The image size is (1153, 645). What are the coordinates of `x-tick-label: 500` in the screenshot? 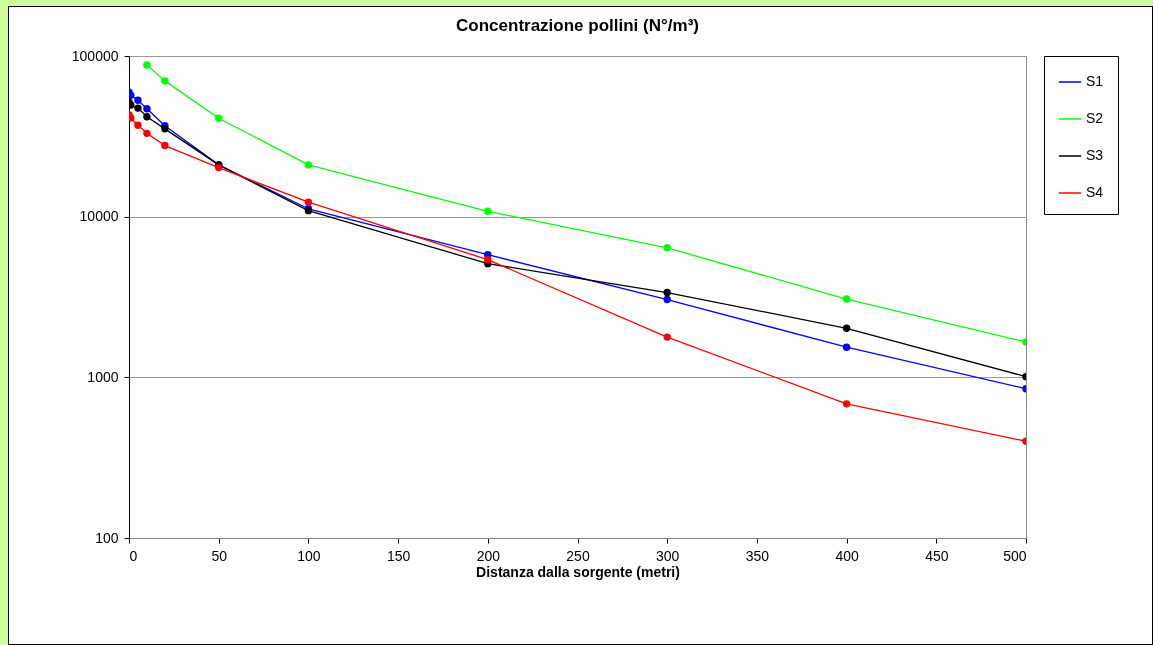 It's located at (1015, 555).